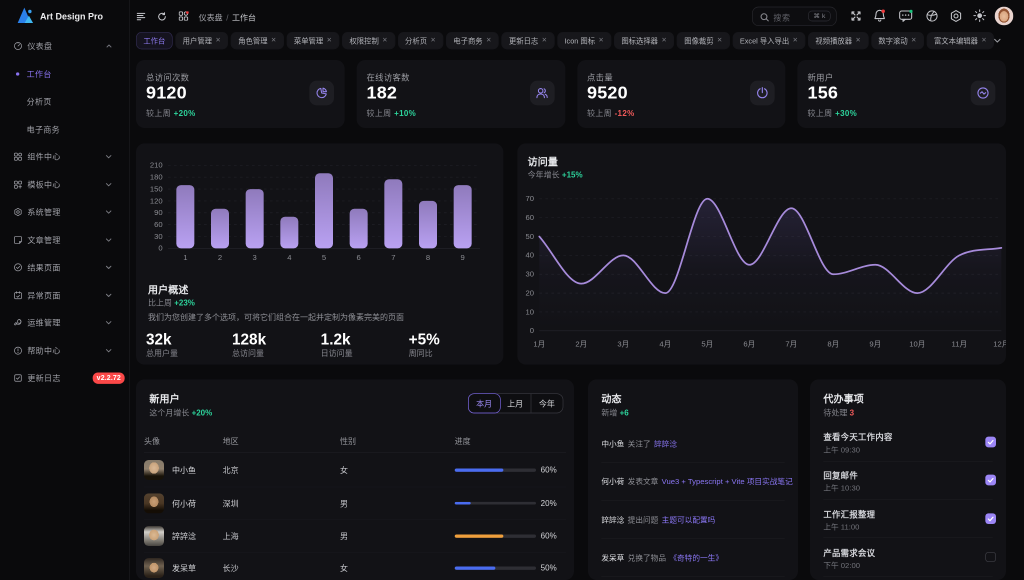 Image resolution: width=1024 pixels, height=580 pixels. Describe the element at coordinates (707, 343) in the screenshot. I see `svg-text: 5月` at that location.